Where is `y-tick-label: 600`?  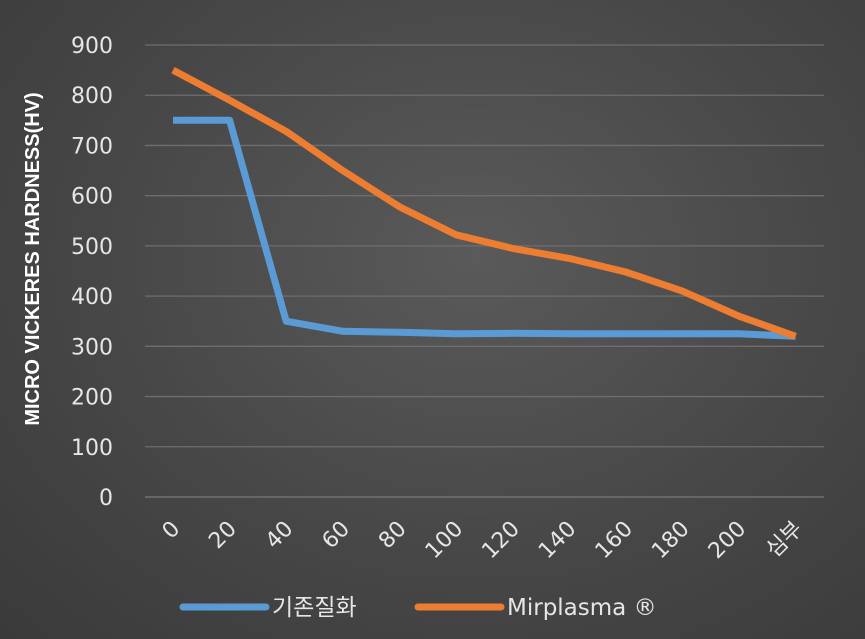
y-tick-label: 600 is located at coordinates (92, 197).